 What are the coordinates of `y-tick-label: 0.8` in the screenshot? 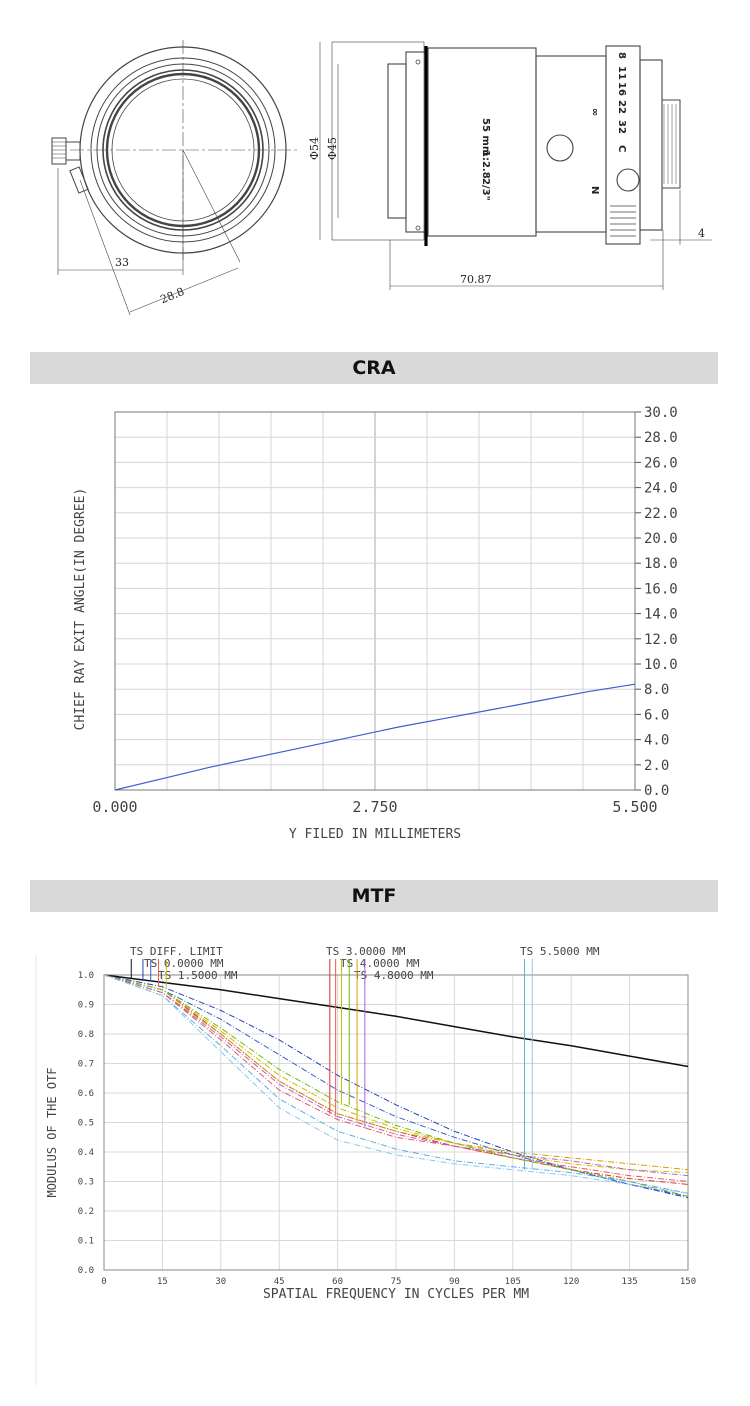 It's located at (86, 1035).